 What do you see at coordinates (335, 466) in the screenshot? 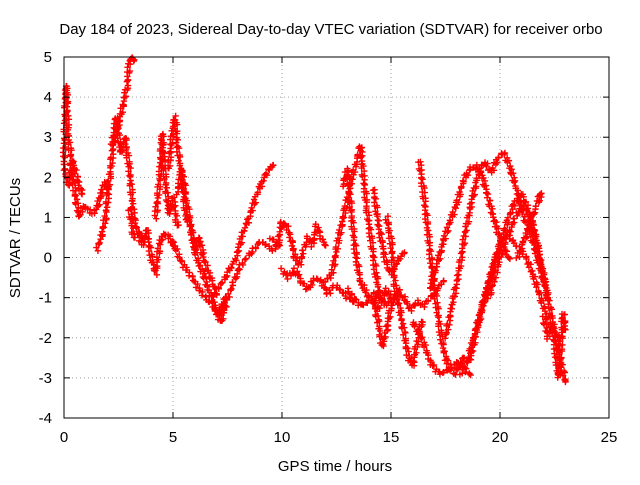
I see `x-axis-label: GPS time / hours` at bounding box center [335, 466].